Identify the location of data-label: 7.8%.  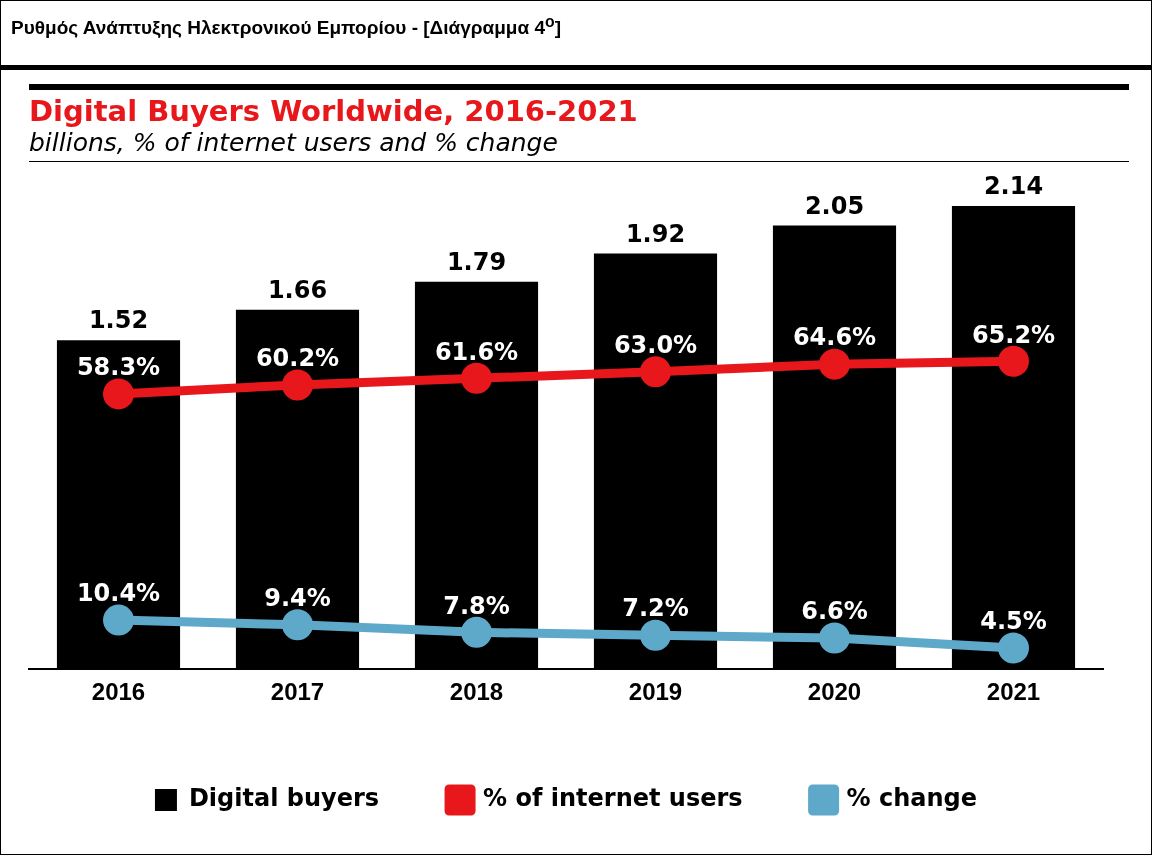
(476, 605).